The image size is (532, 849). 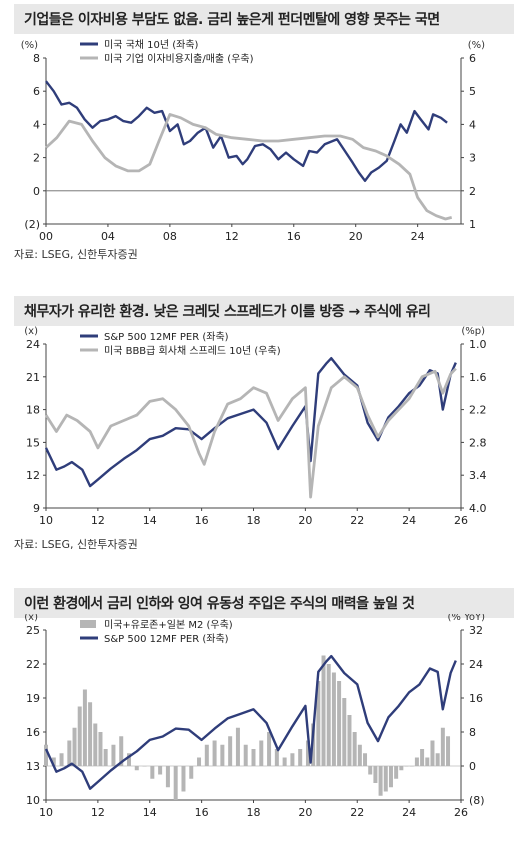 What do you see at coordinates (472, 766) in the screenshot?
I see `right-tick-label: 0` at bounding box center [472, 766].